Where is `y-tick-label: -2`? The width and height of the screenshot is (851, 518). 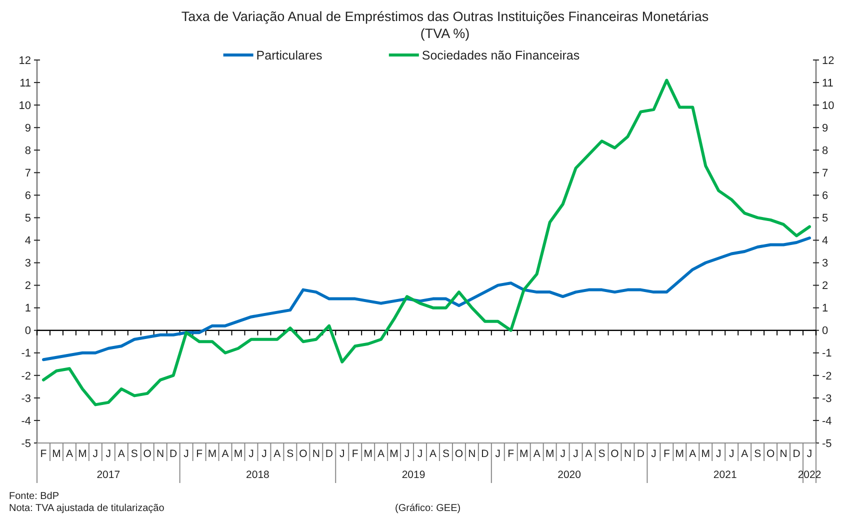 y-tick-label: -2 is located at coordinates (26, 376).